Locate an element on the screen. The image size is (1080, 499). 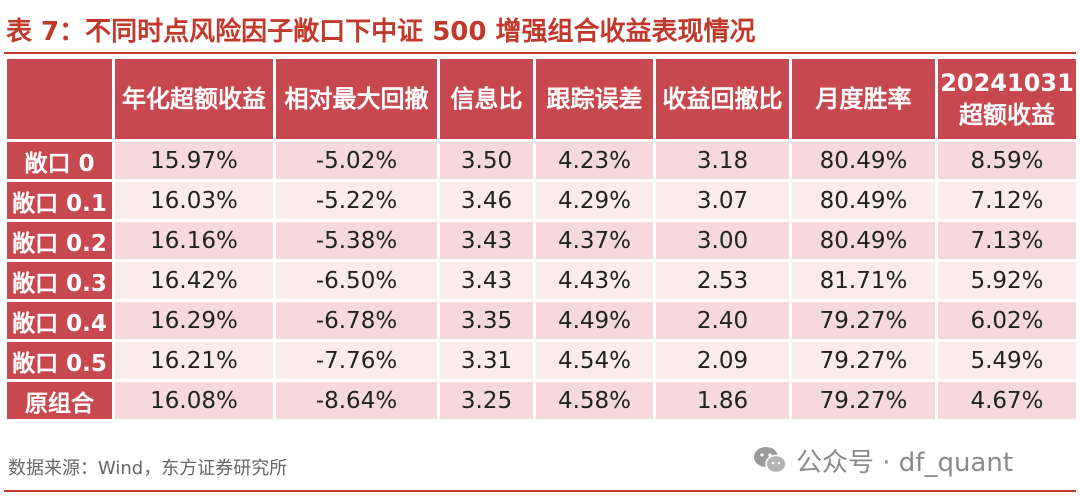
watermark-text: 公众号 · df_quant is located at coordinates (905, 462).